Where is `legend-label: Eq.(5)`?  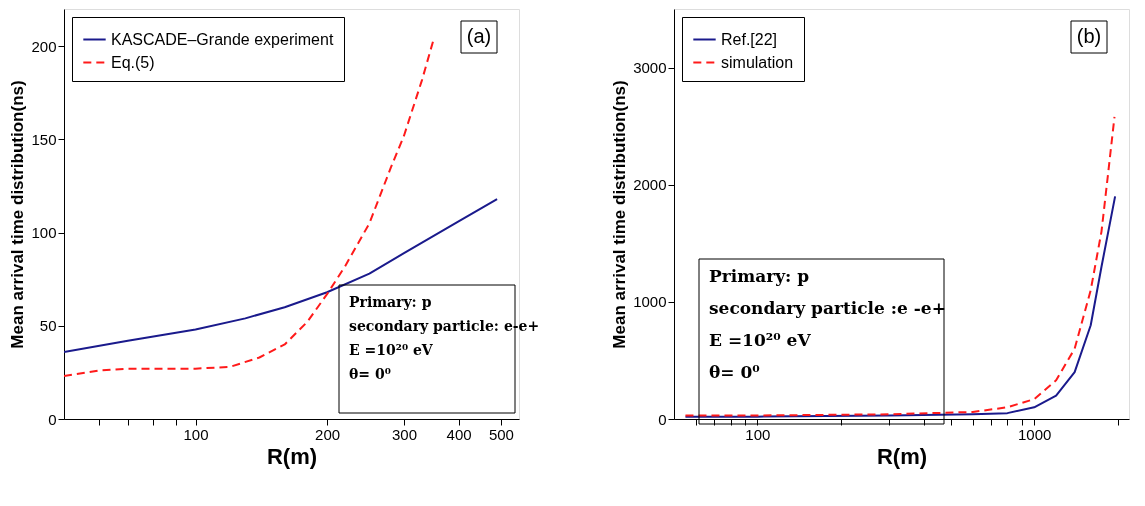
legend-label: Eq.(5) is located at coordinates (133, 62).